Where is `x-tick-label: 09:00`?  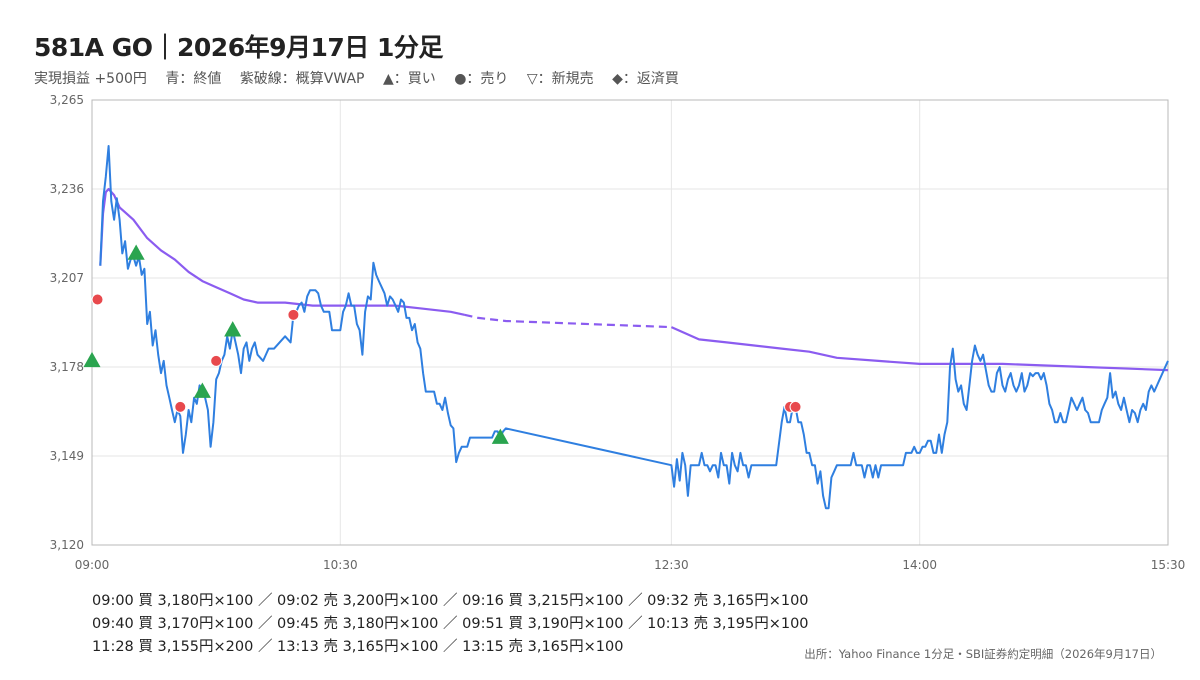 x-tick-label: 09:00 is located at coordinates (92, 565).